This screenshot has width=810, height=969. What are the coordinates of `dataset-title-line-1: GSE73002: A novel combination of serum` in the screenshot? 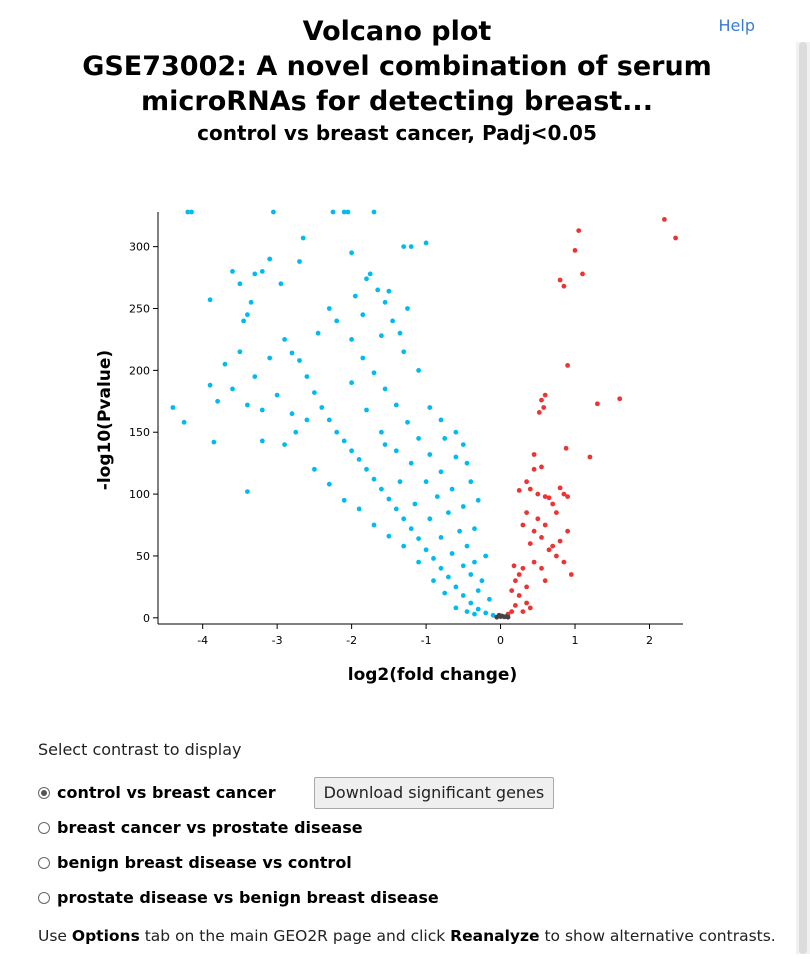 It's located at (397, 66).